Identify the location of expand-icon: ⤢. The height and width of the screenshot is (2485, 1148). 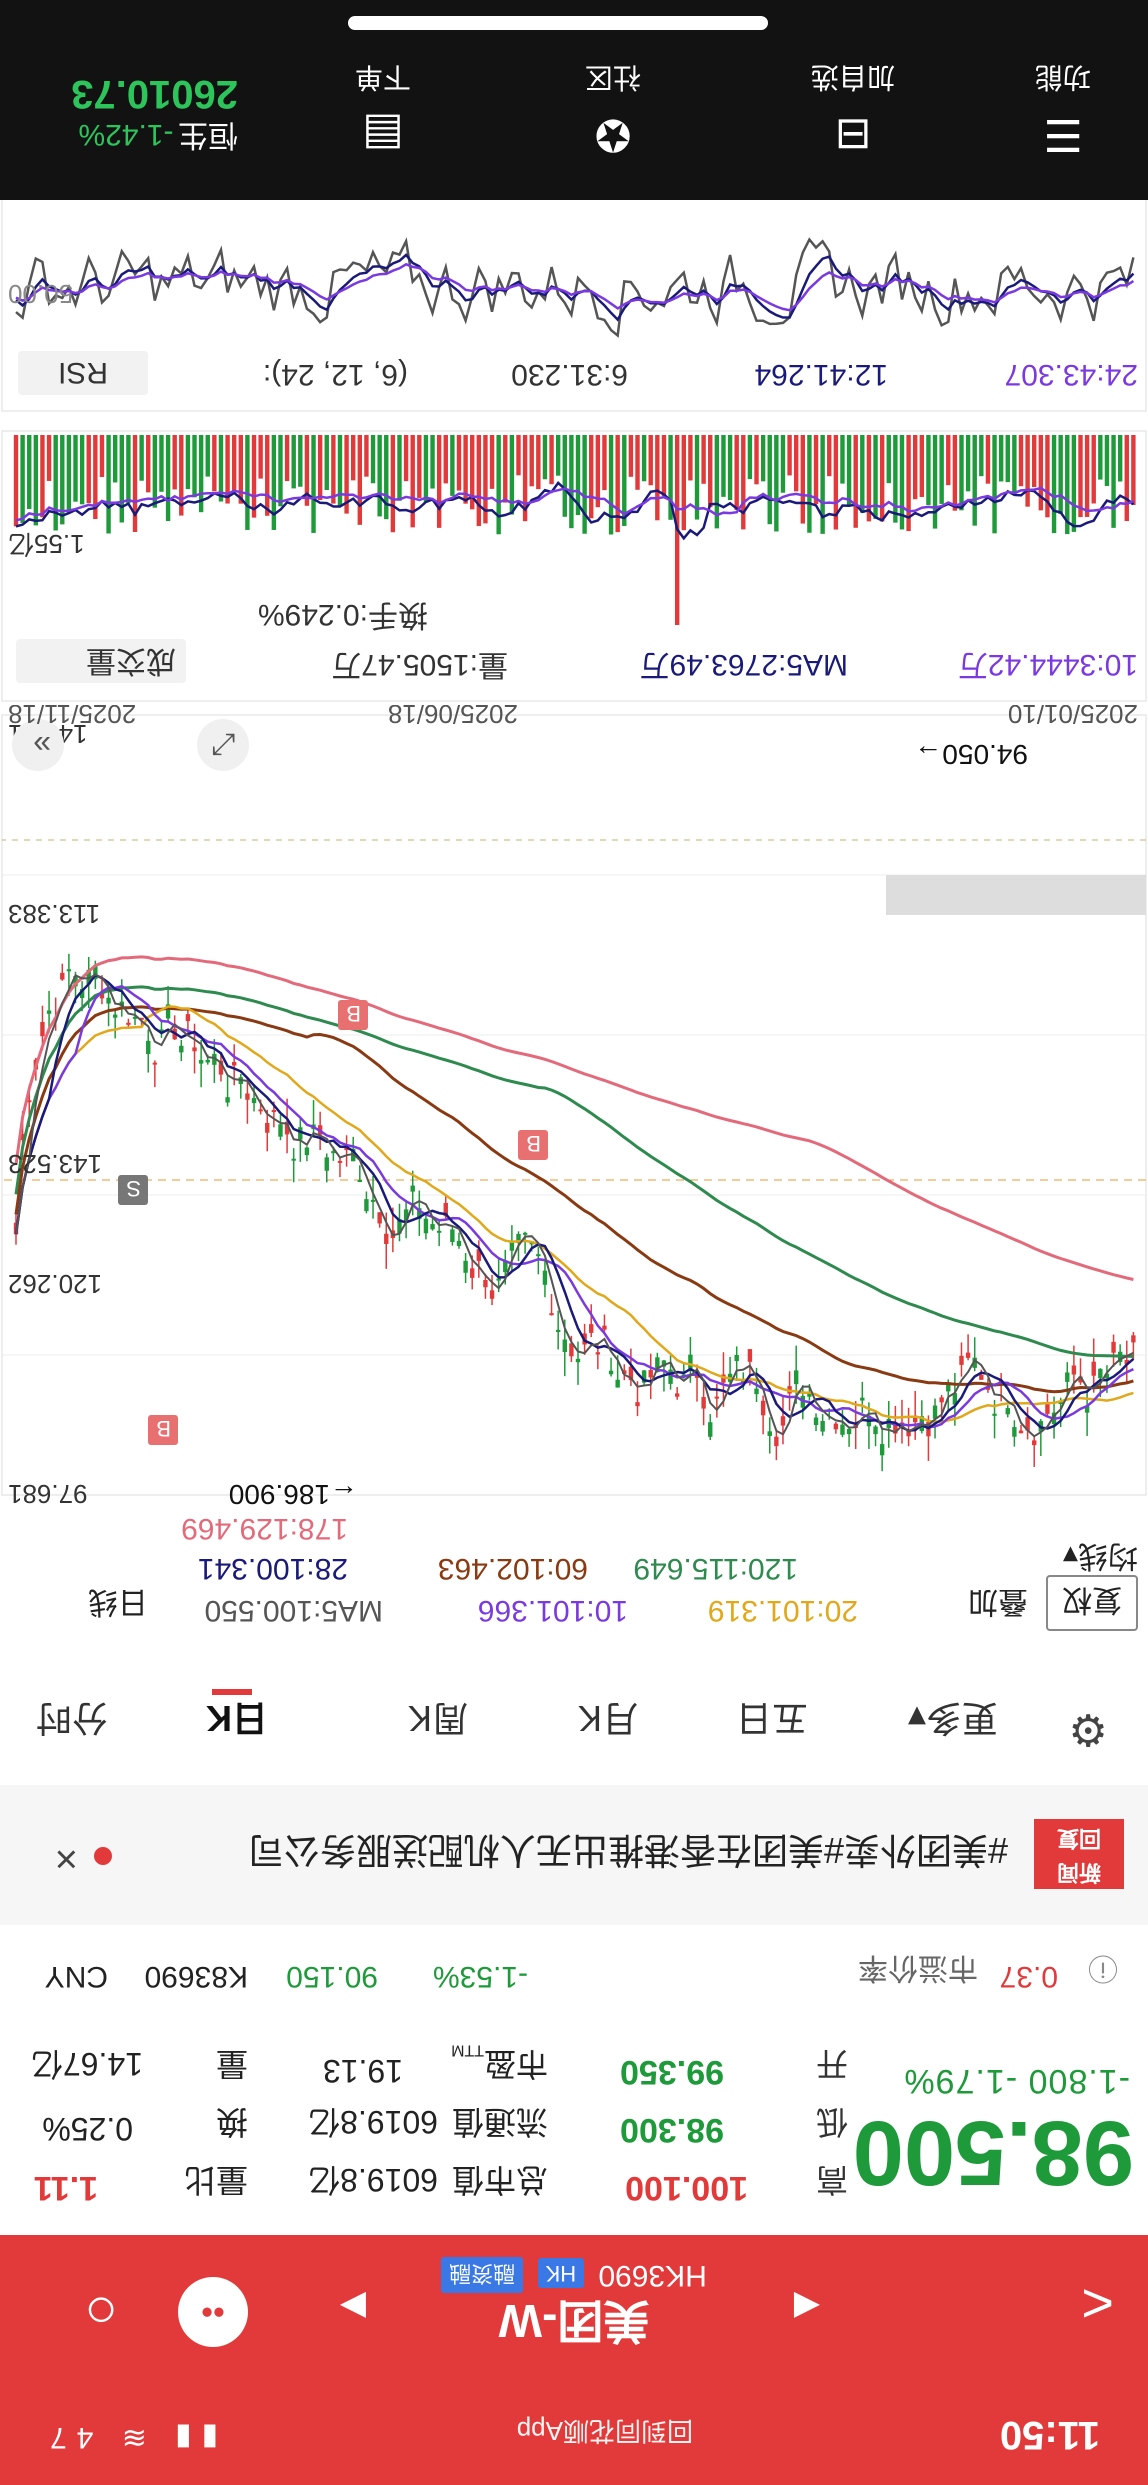
(224, 744).